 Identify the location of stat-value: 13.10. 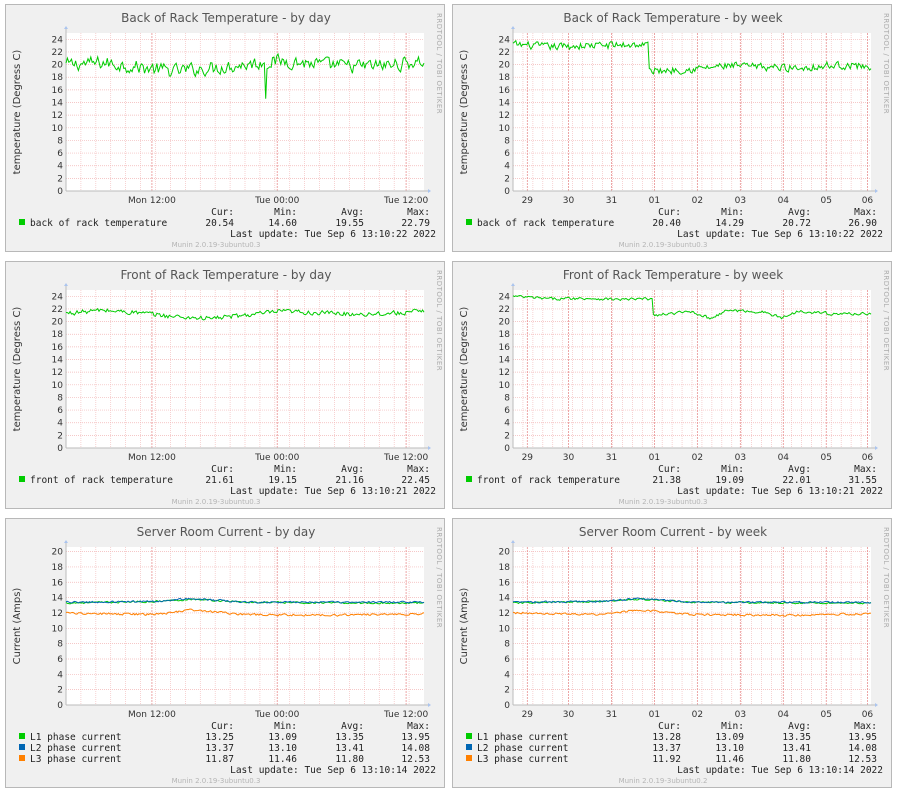
(282, 748).